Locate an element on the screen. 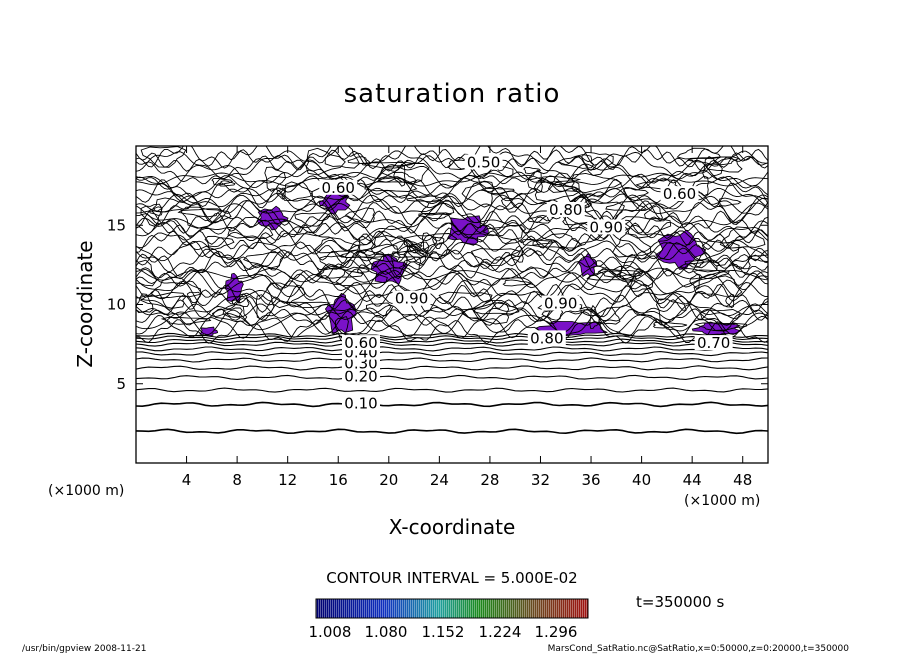  contour-label: 0.70 is located at coordinates (713, 343).